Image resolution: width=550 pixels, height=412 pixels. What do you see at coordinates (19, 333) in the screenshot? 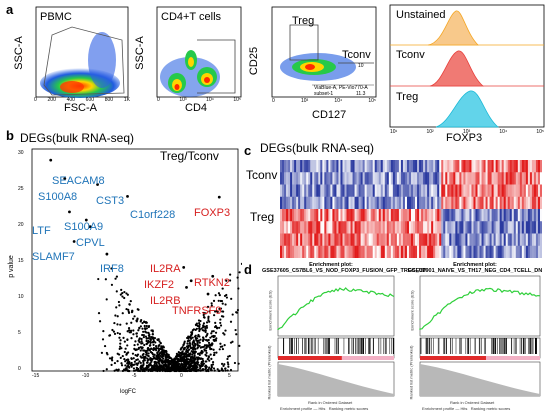
I see `volcano-y-tick: 5` at bounding box center [19, 333].